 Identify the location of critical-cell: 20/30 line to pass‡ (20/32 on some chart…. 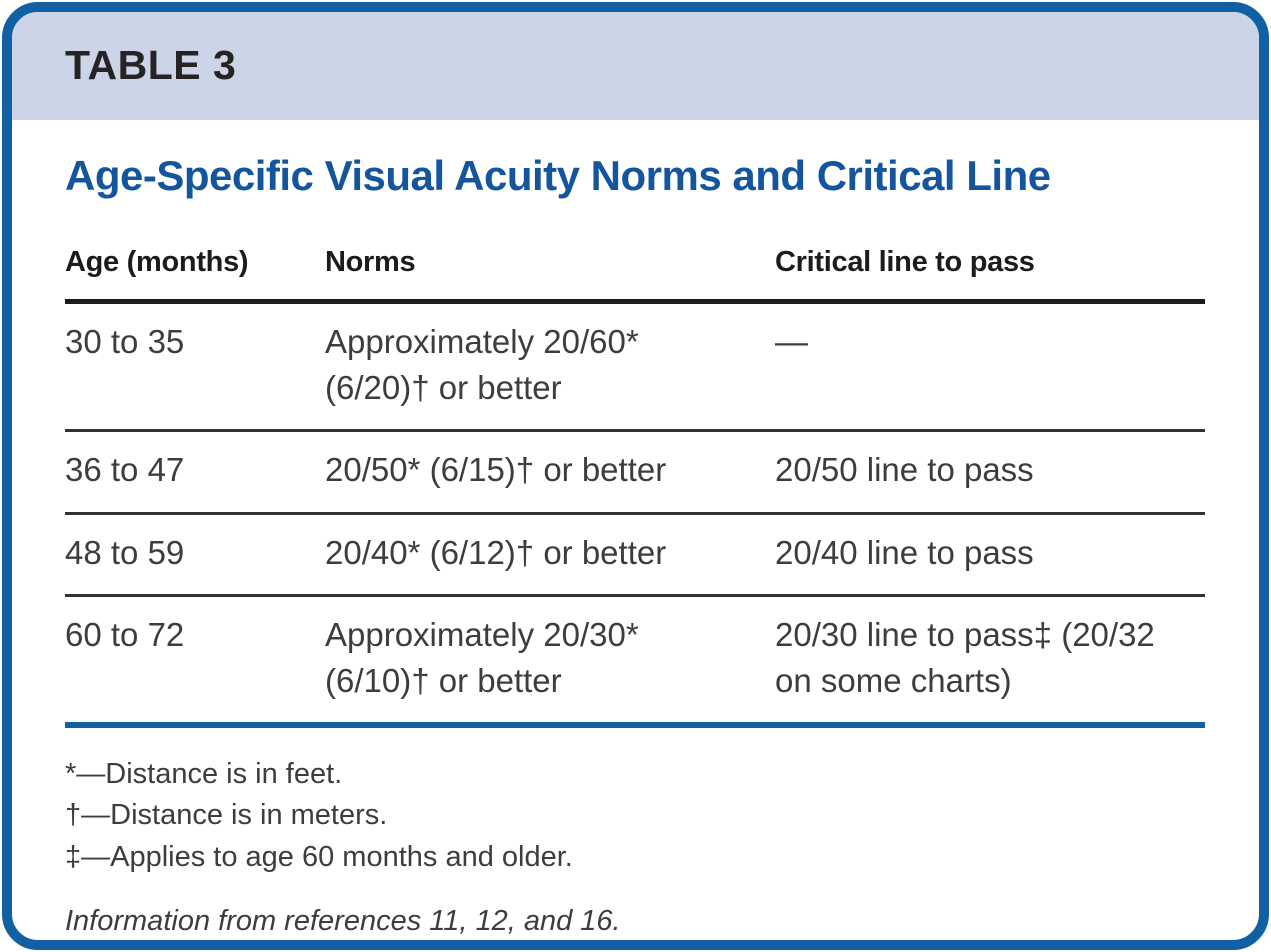
(990, 662).